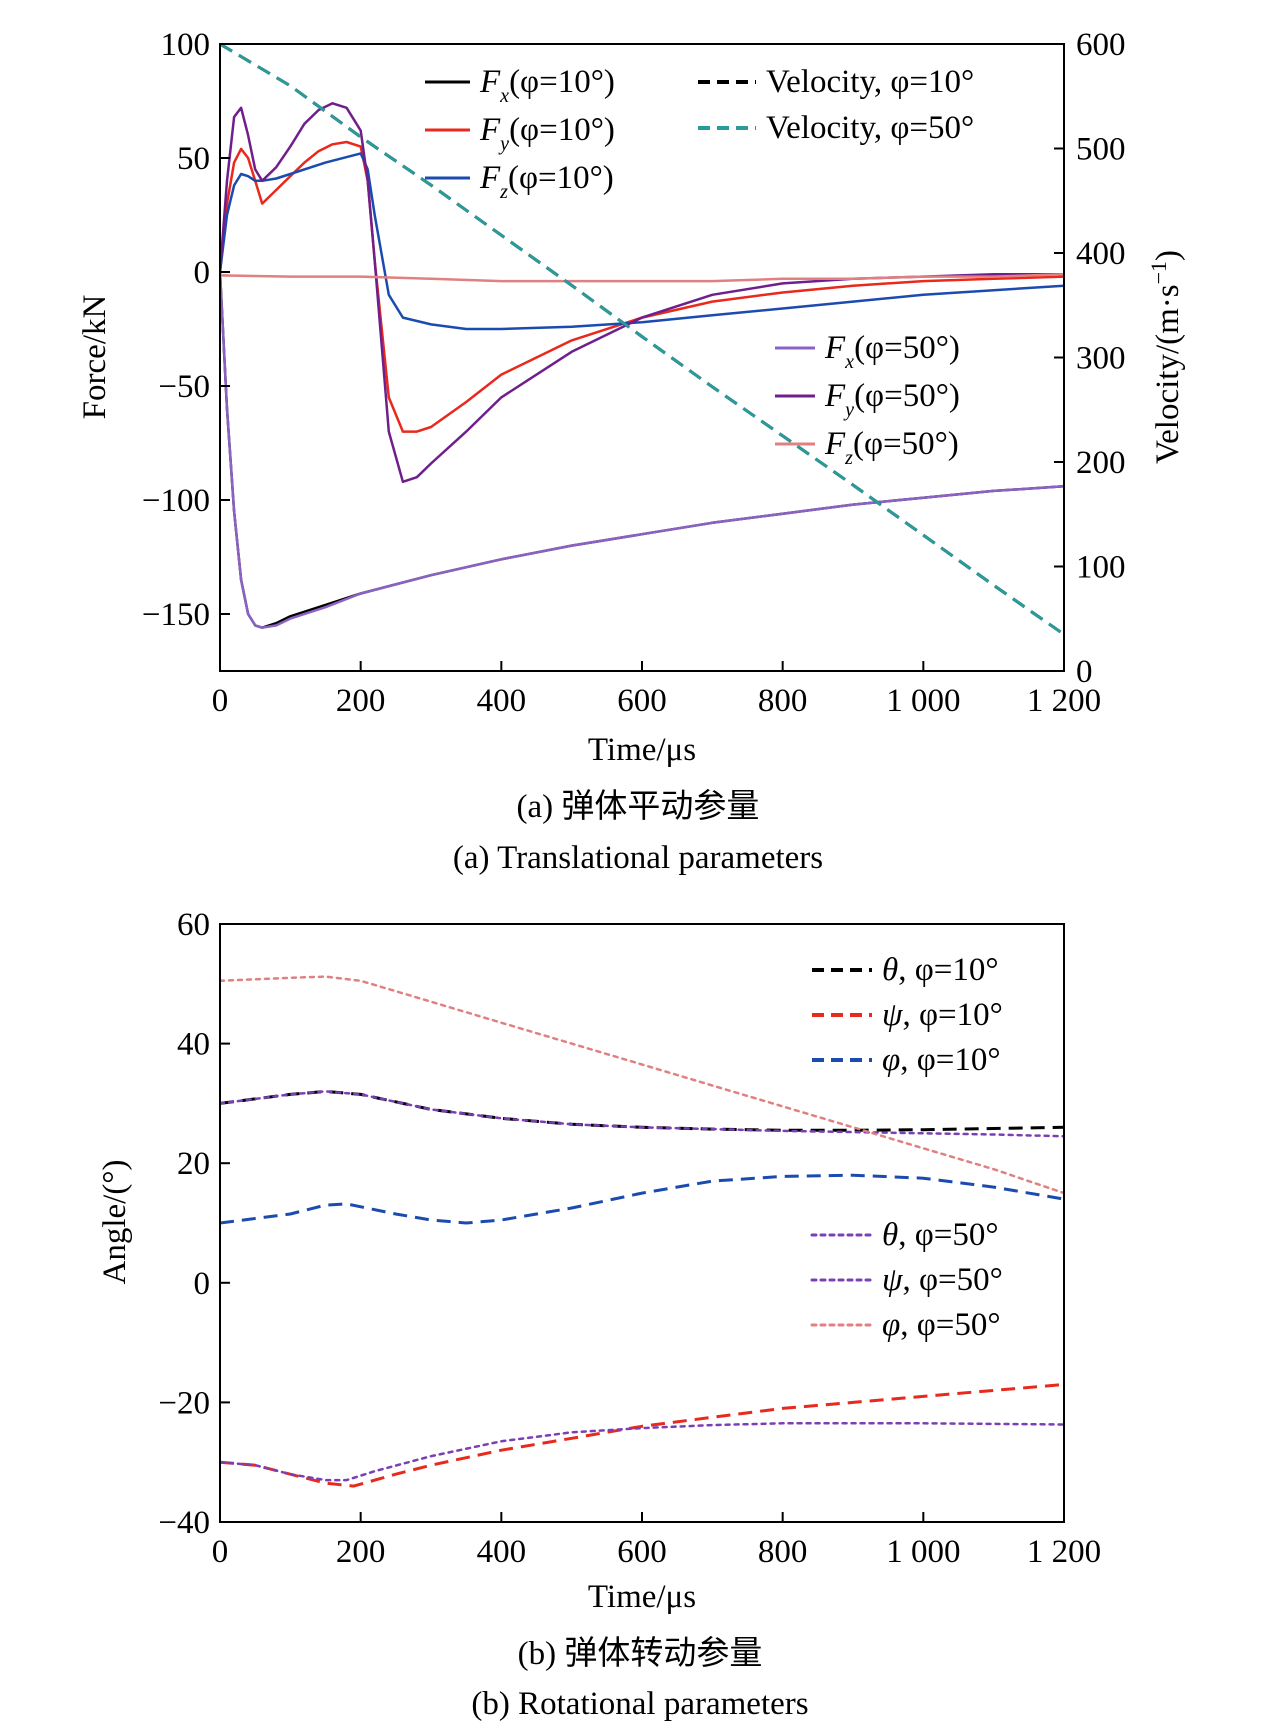 The width and height of the screenshot is (1276, 1729). I want to click on chart-a-ytick-label: −100, so click(176, 501).